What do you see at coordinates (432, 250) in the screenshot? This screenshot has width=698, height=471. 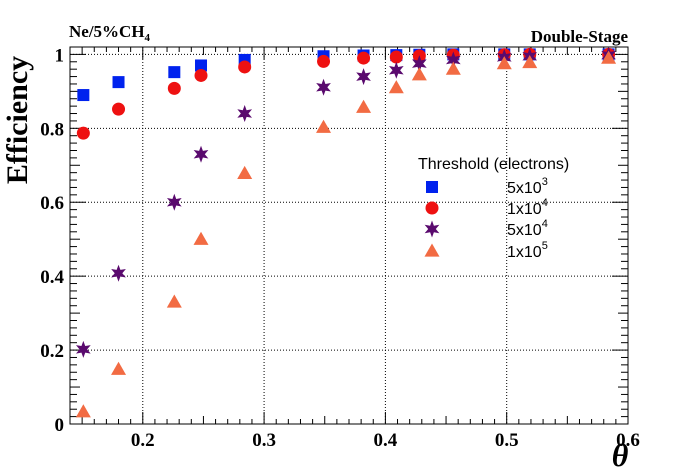 I see `legend-marker-triangle` at bounding box center [432, 250].